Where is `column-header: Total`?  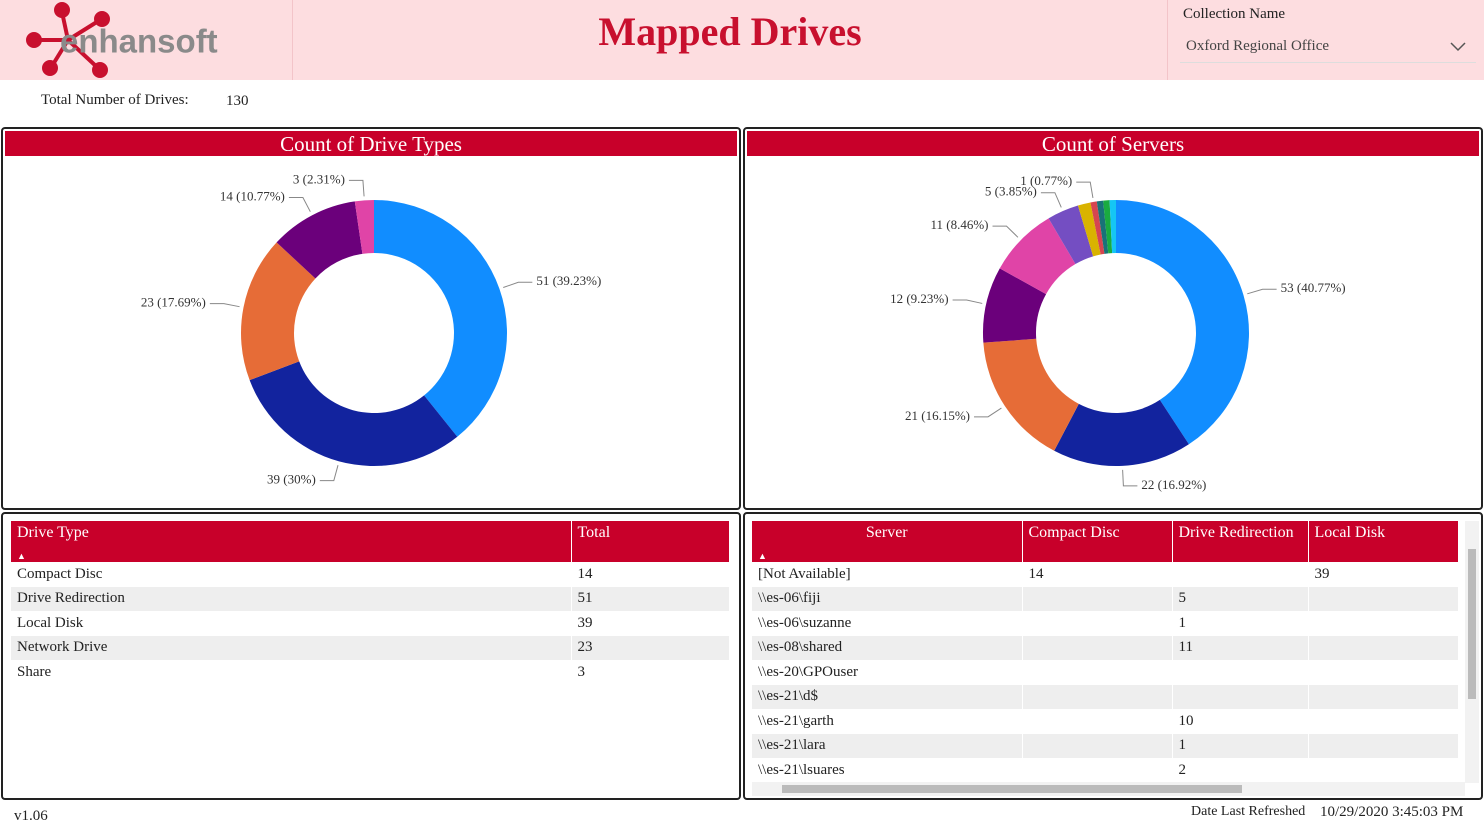
column-header: Total is located at coordinates (650, 541).